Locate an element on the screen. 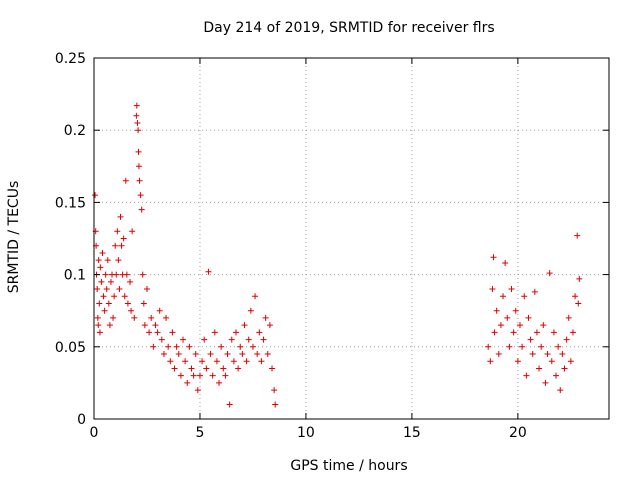 Image resolution: width=640 pixels, height=480 pixels. x-tick-label: 5 is located at coordinates (200, 433).